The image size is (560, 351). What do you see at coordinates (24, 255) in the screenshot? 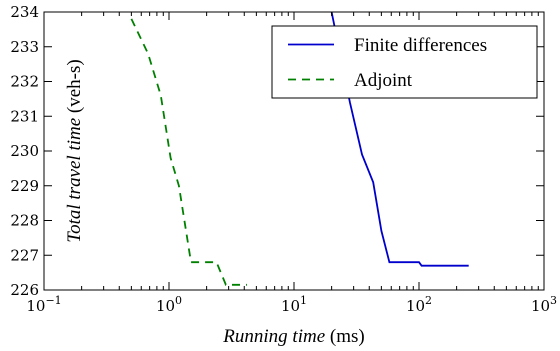
I see `y-tick-label: 227` at bounding box center [24, 255].